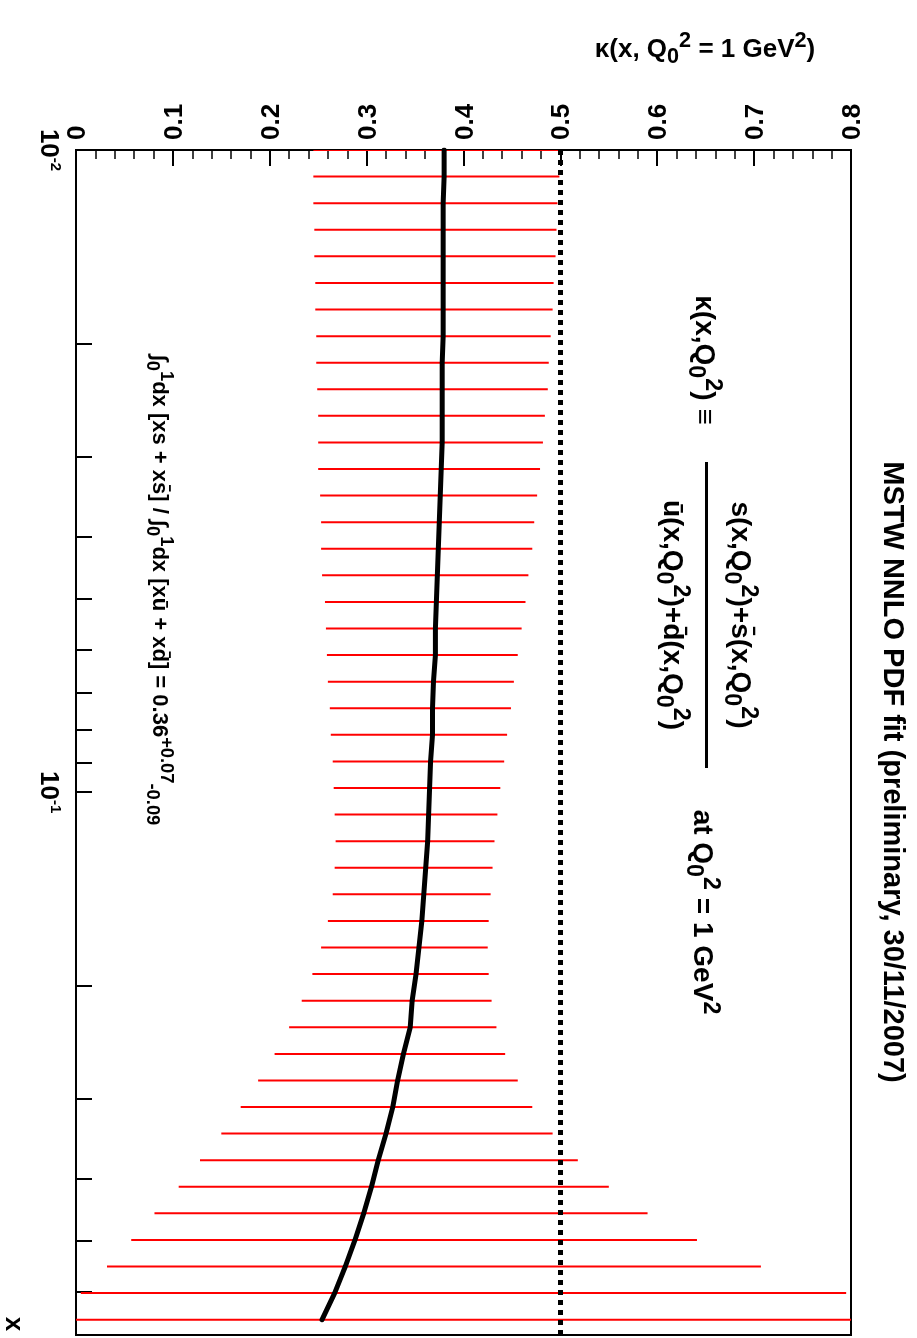  I want to click on text: MSTW NNLO PDF fit (preliminary, 30/11/2007), so click(893, 772).